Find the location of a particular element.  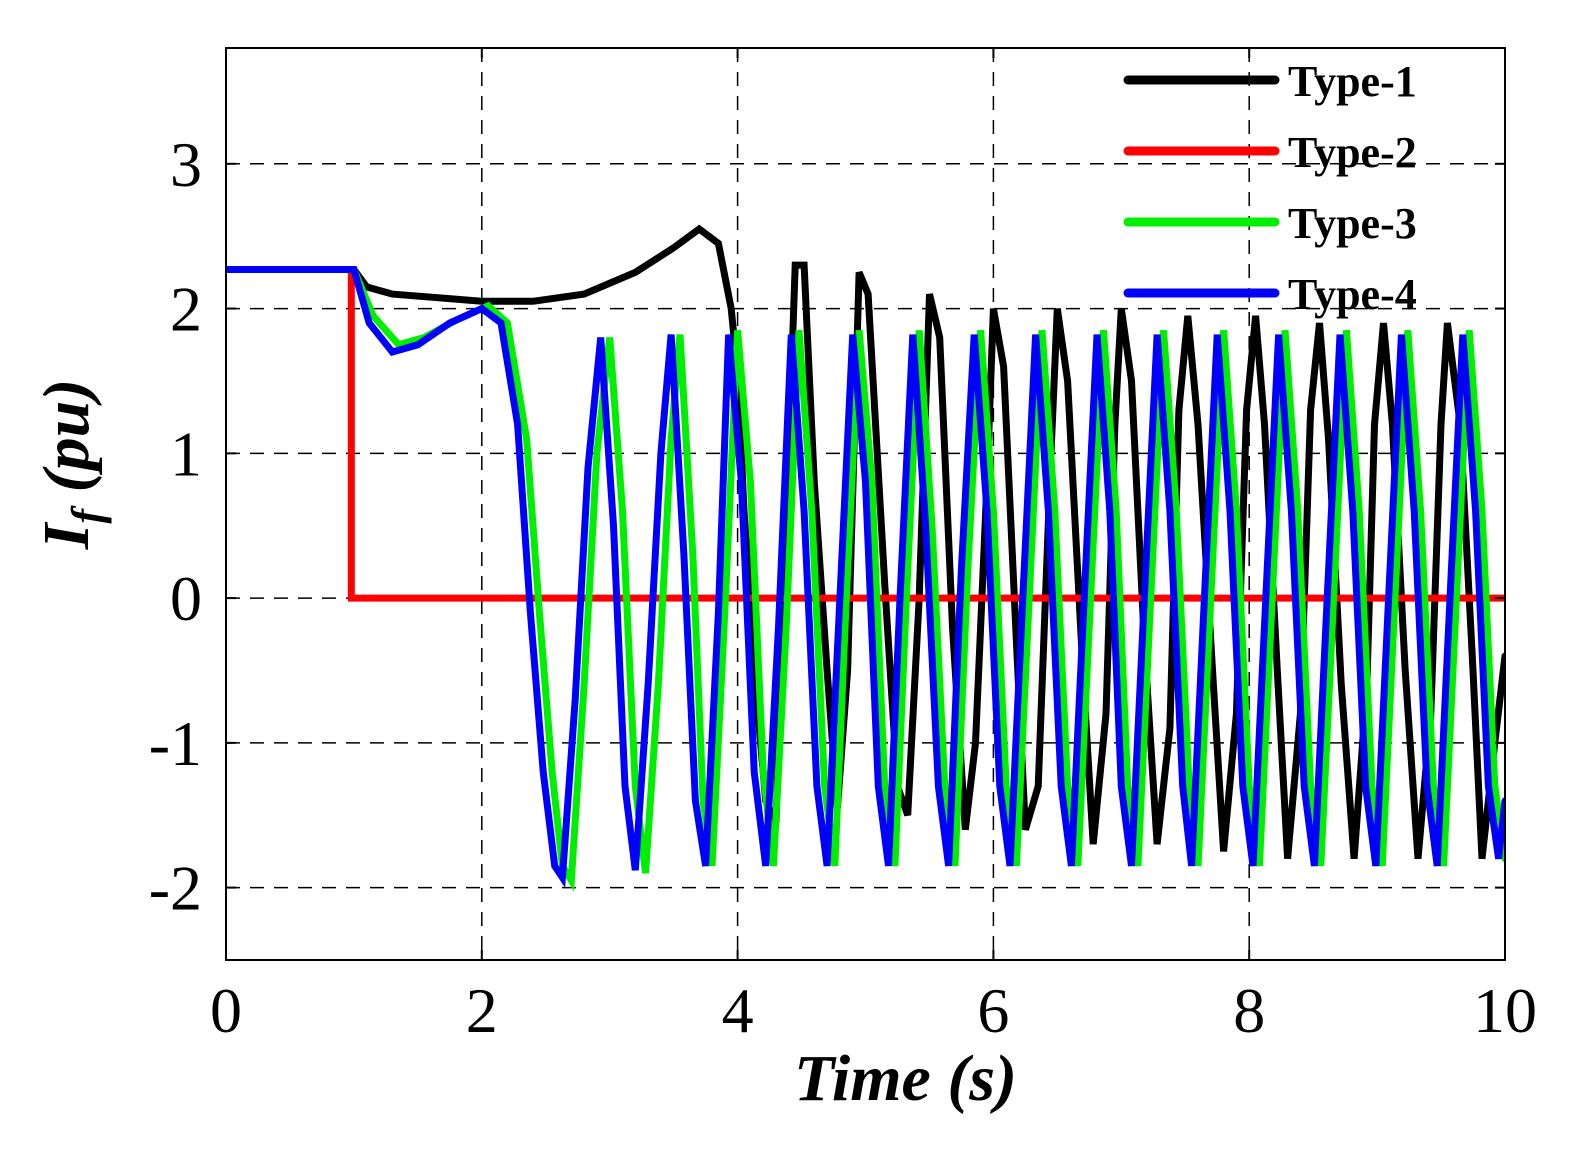

legend-label-type-1: Type-1 is located at coordinates (1352, 81).